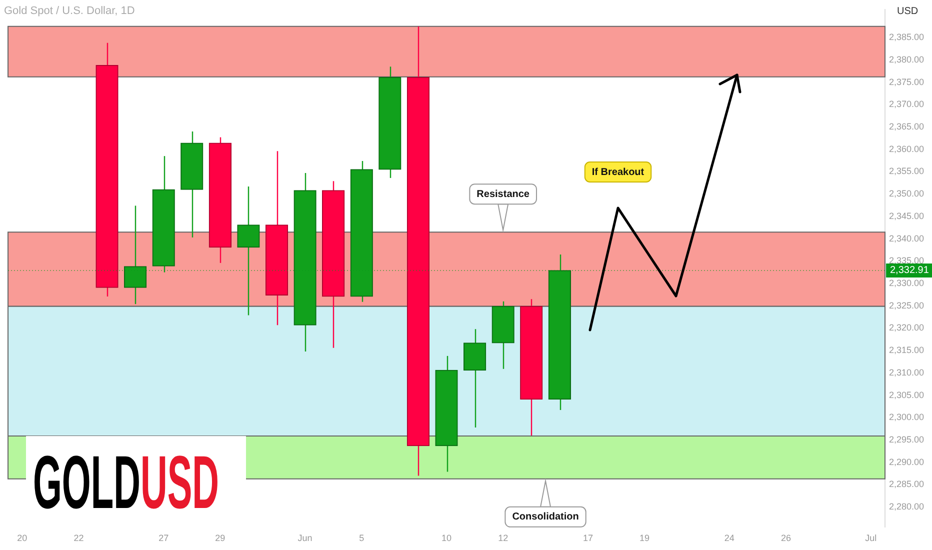 This screenshot has height=550, width=932. Describe the element at coordinates (910, 270) in the screenshot. I see `ref-line-label: 2,332.91` at that location.